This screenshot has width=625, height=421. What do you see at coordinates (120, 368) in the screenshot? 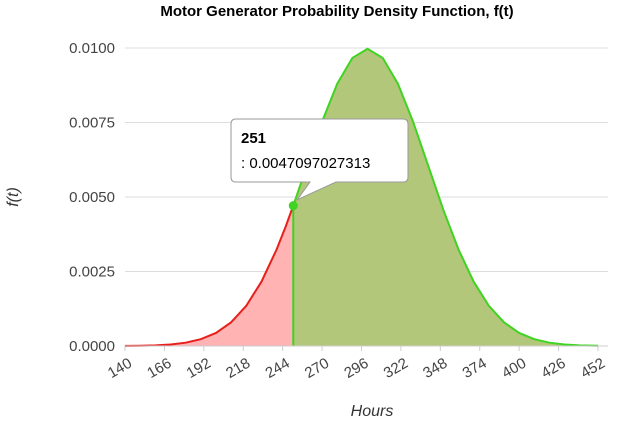
I see `x-tick-label: 140` at bounding box center [120, 368].